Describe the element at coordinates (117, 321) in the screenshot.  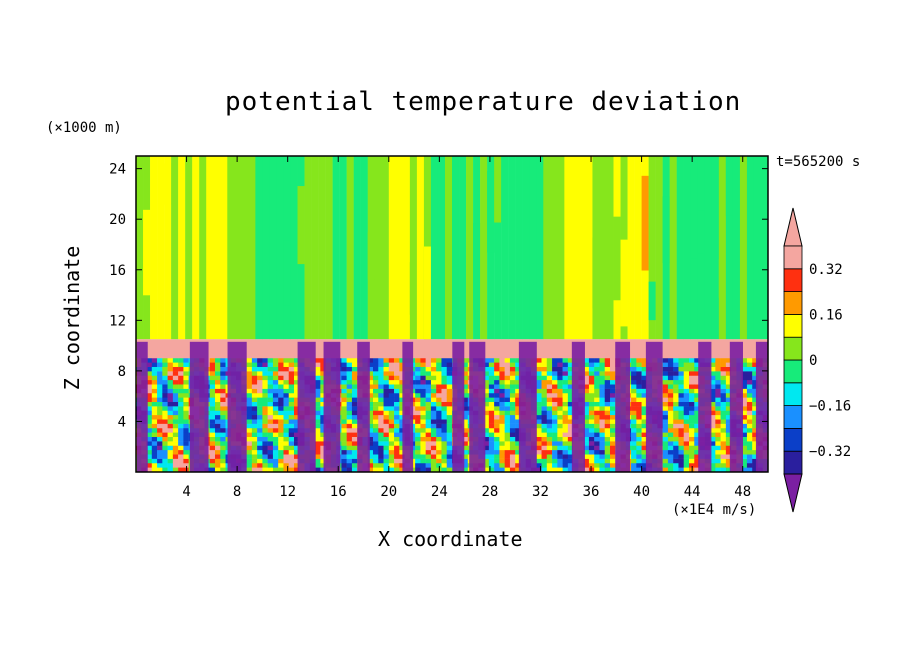
I see `y-tick-label: 12` at that location.